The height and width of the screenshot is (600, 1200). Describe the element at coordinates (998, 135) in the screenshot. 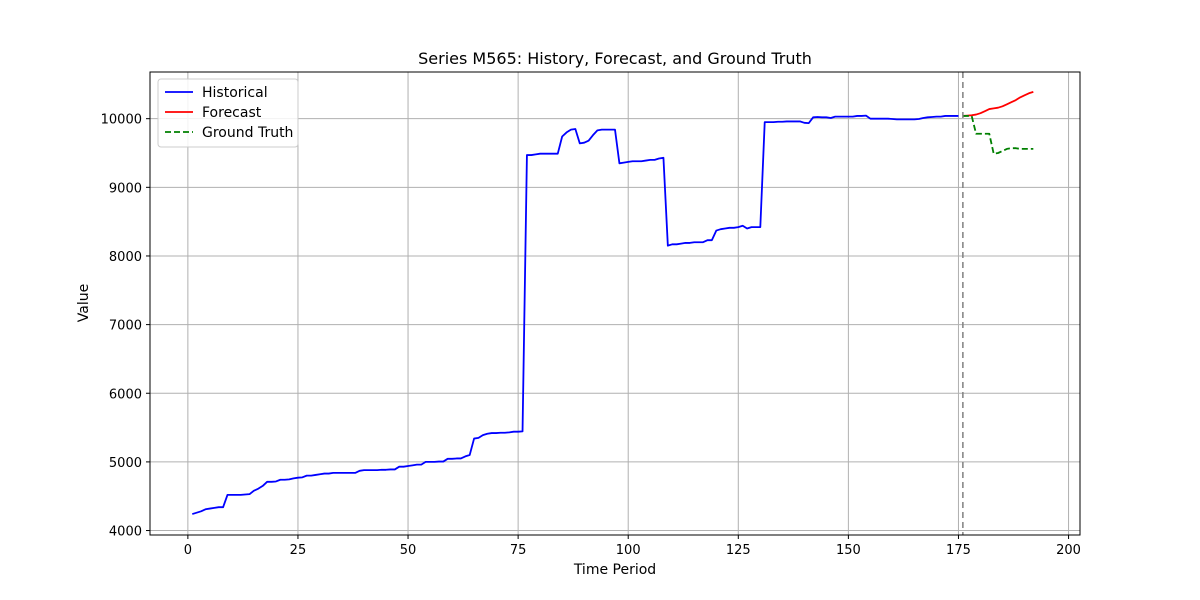

I see `series-line-ground-truth` at that location.